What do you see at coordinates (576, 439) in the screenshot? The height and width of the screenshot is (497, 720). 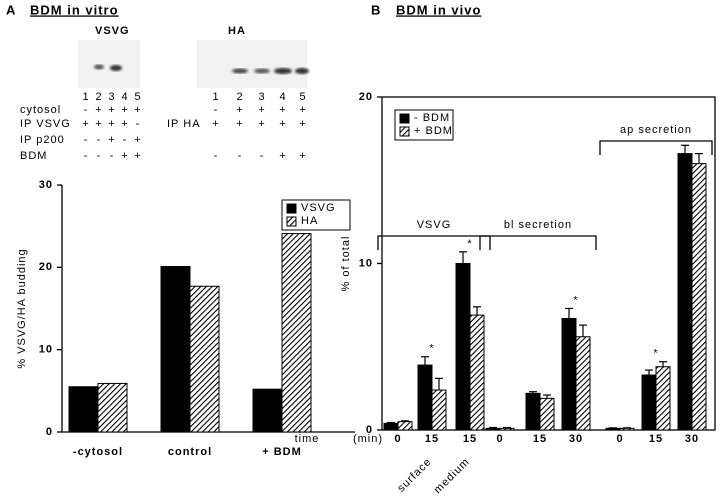 I see `x-tick-label: 30` at bounding box center [576, 439].